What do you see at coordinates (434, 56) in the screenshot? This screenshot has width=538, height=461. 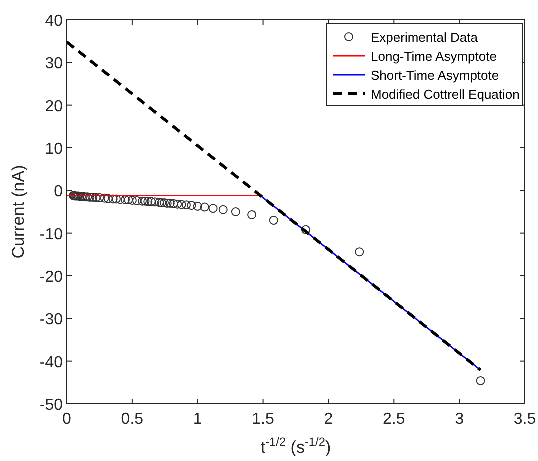 I see `legend-label: Long-Time Asymptote` at bounding box center [434, 56].